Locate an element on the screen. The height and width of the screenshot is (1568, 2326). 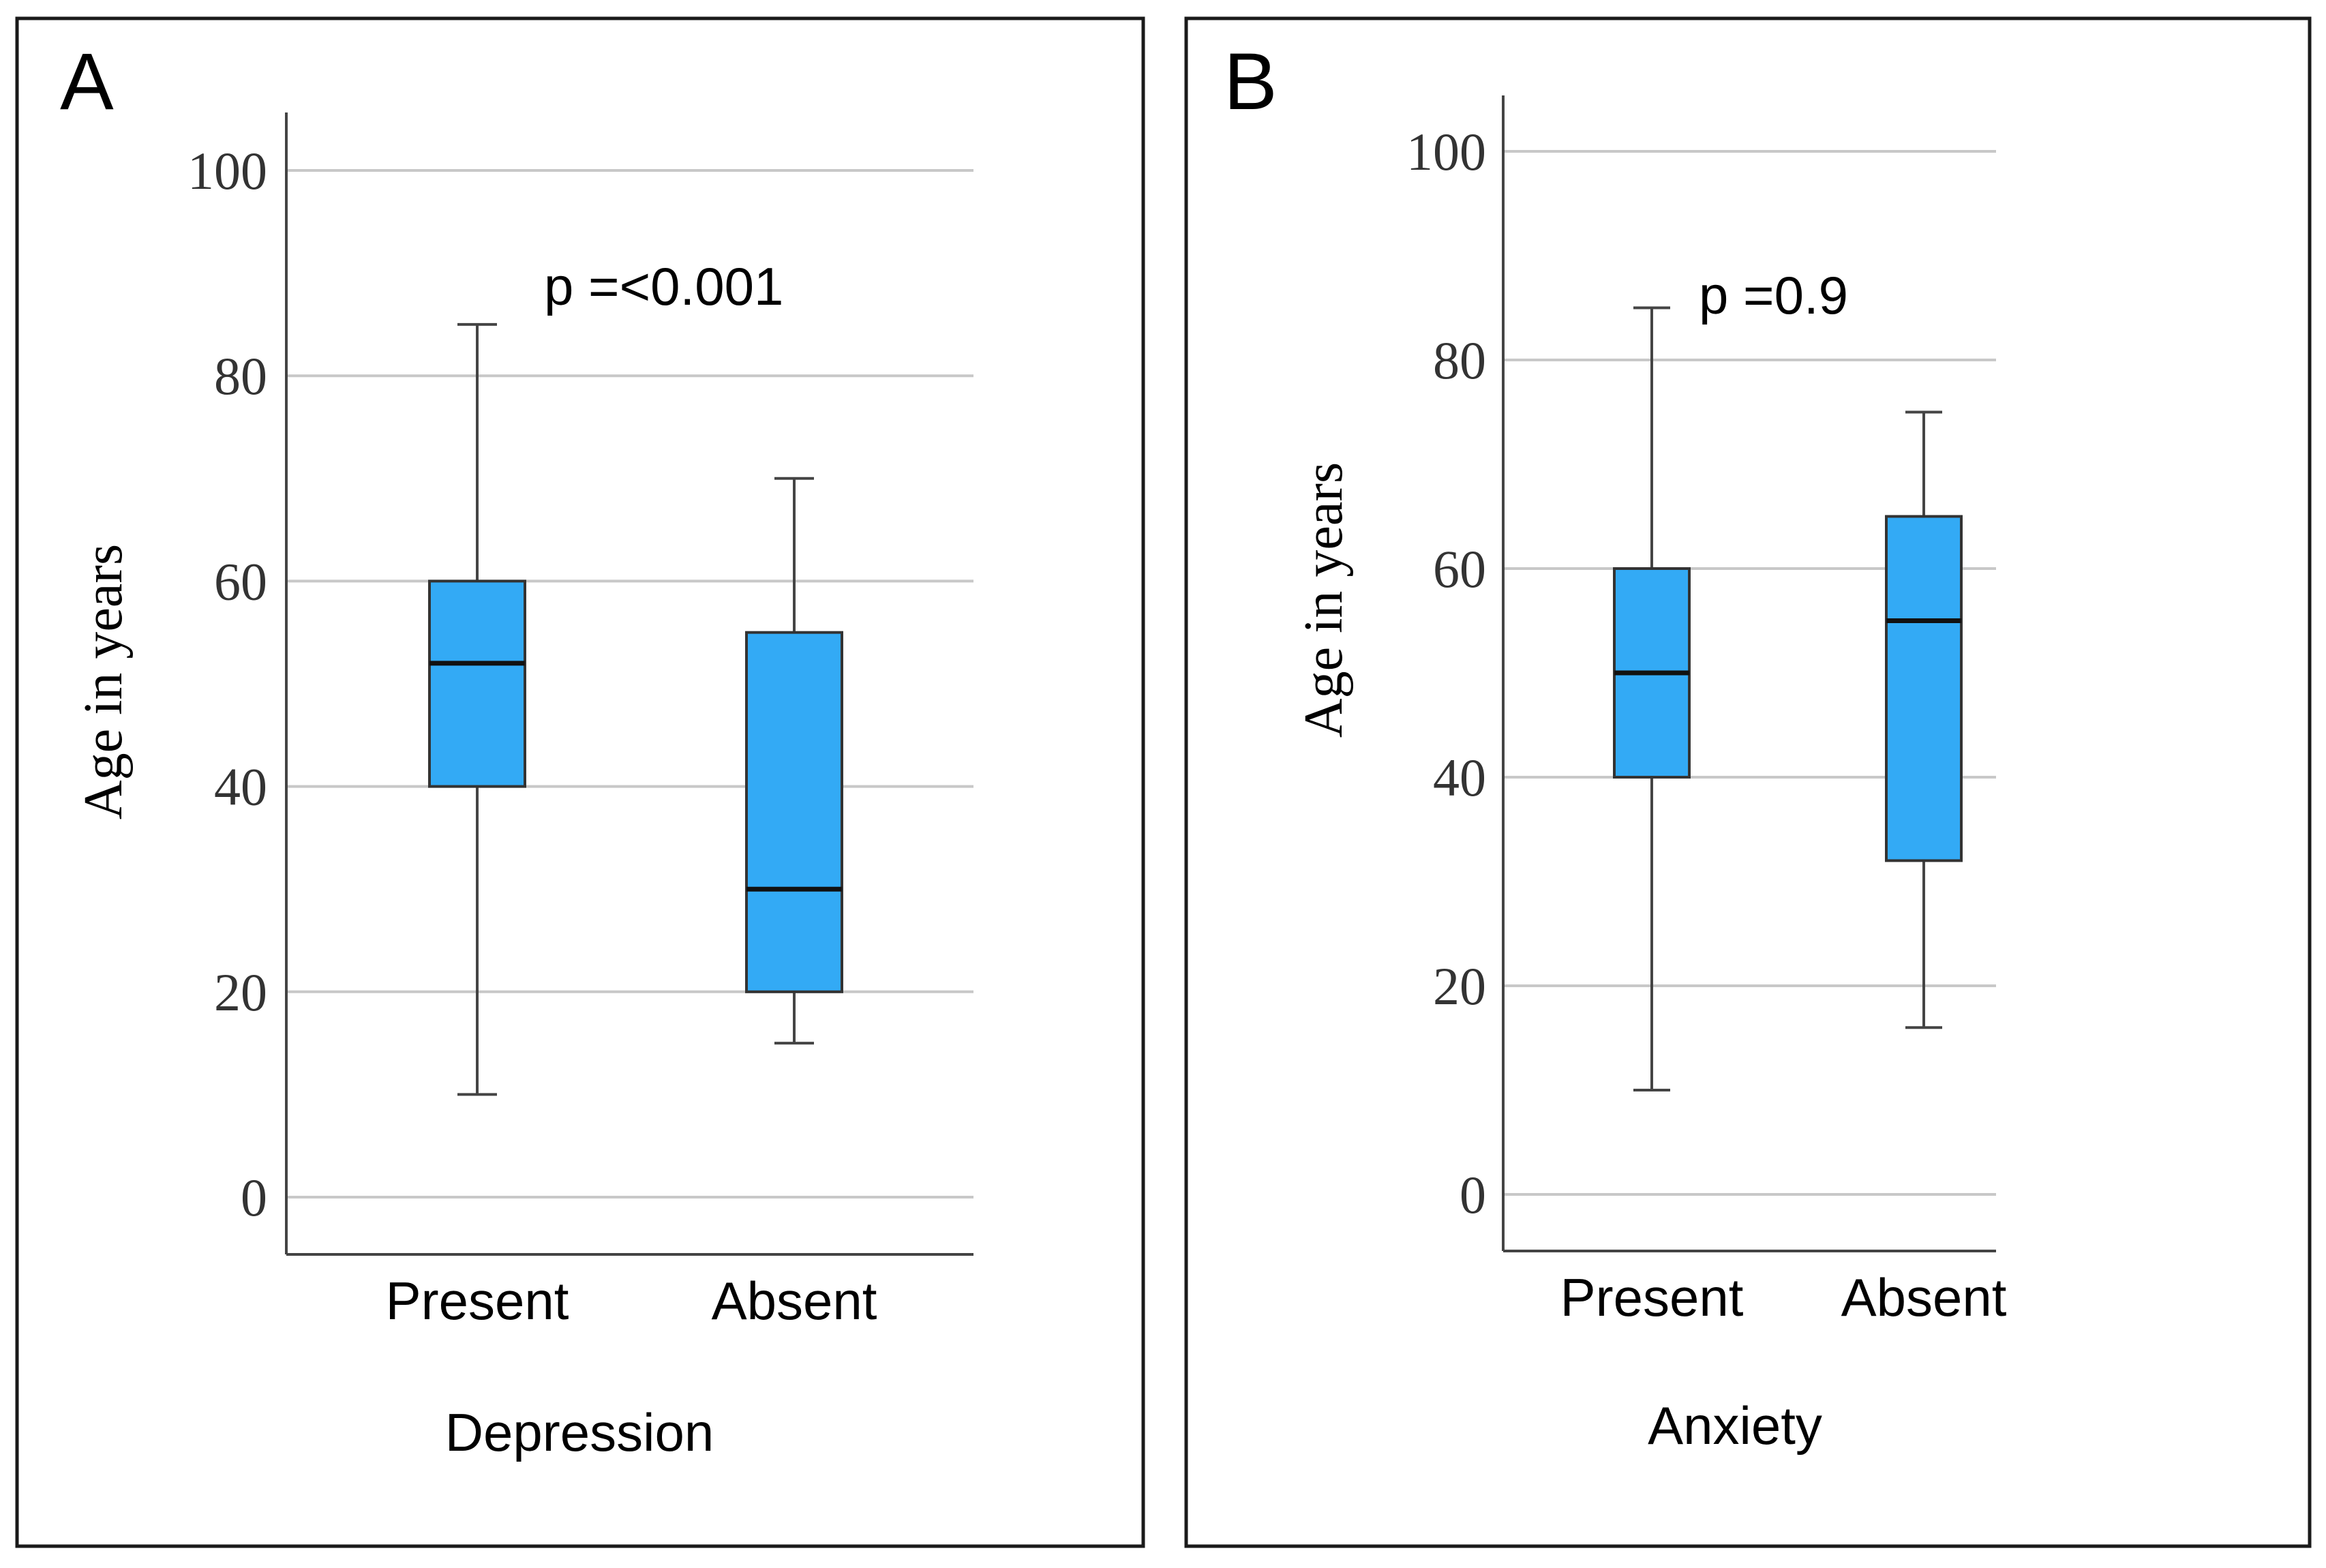
panel-b-boxes is located at coordinates (1788, 698).